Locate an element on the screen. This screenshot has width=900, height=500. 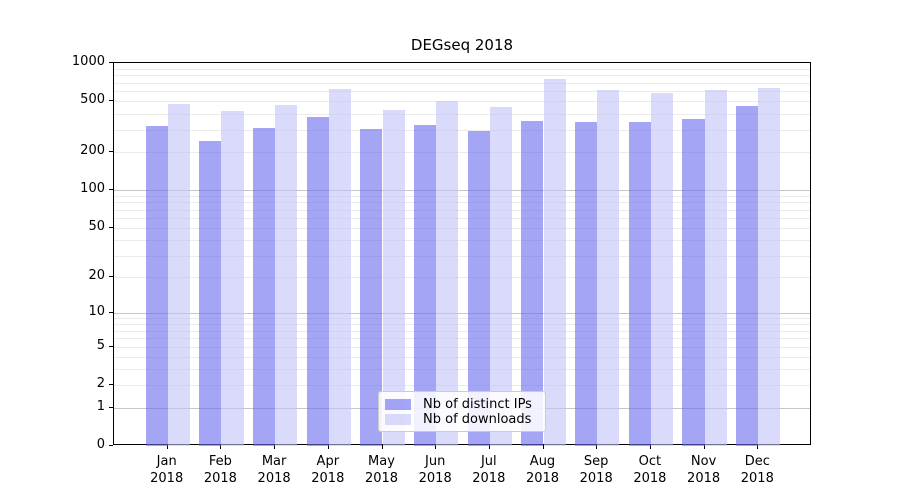
legend-item-distinct-ips: Nb of distinct IPs is located at coordinates (462, 404).